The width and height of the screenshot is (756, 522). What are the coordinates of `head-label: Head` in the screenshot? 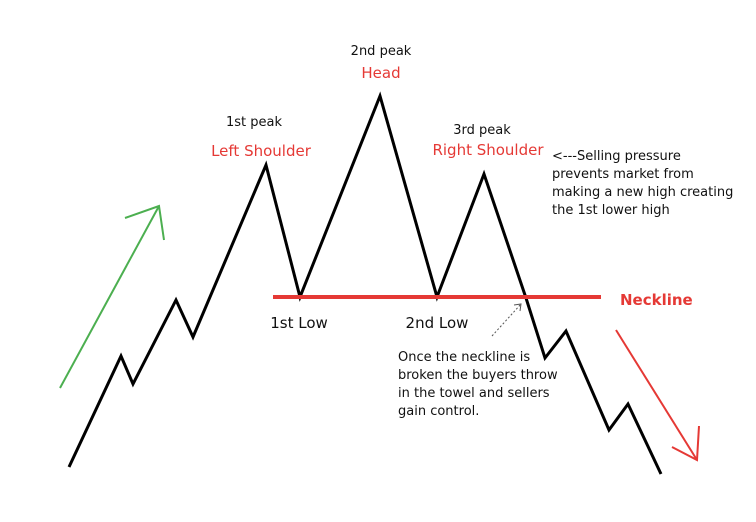 It's located at (380, 73).